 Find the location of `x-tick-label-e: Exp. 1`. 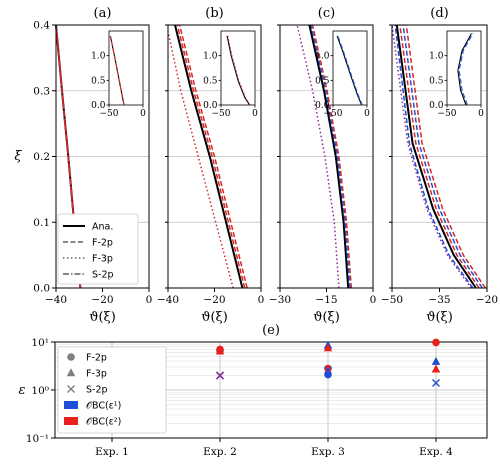

x-tick-label-e: Exp. 1 is located at coordinates (112, 452).